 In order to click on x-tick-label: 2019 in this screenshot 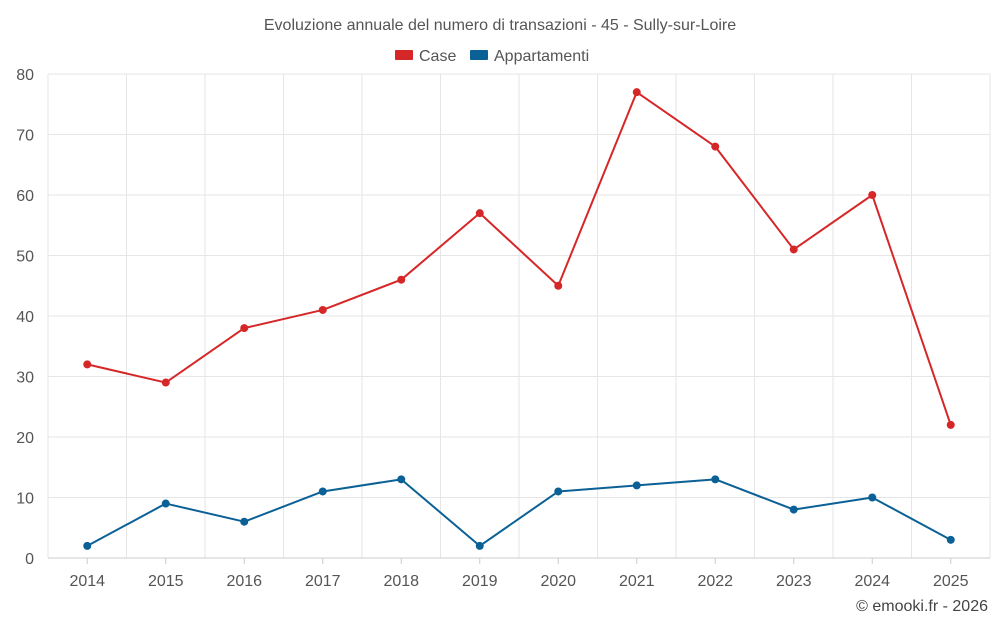, I will do `click(480, 581)`.